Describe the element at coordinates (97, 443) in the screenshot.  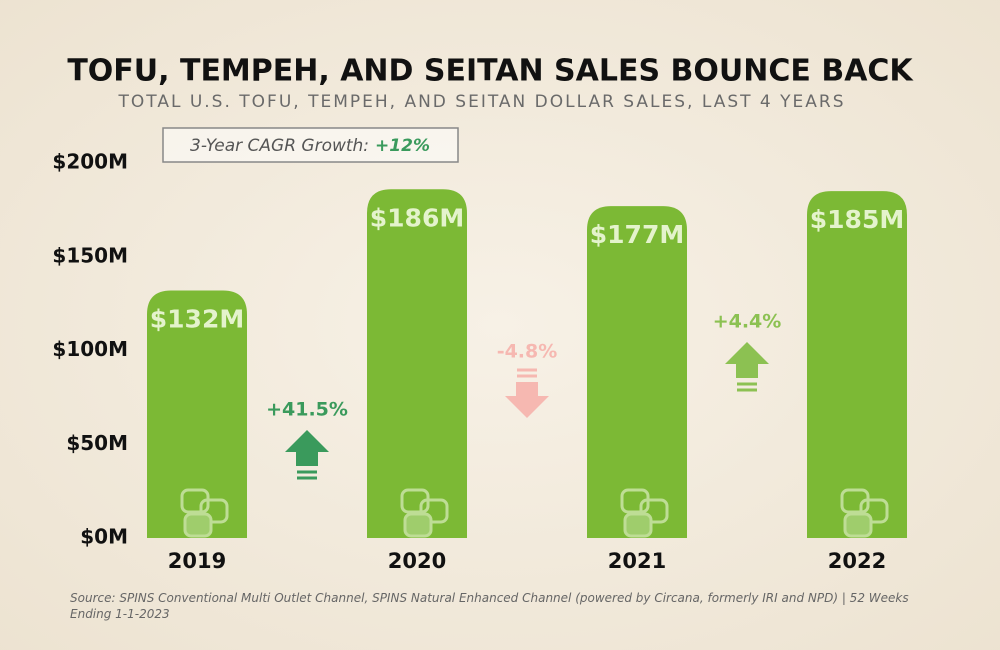
I see `y-tick-label: $50M` at that location.